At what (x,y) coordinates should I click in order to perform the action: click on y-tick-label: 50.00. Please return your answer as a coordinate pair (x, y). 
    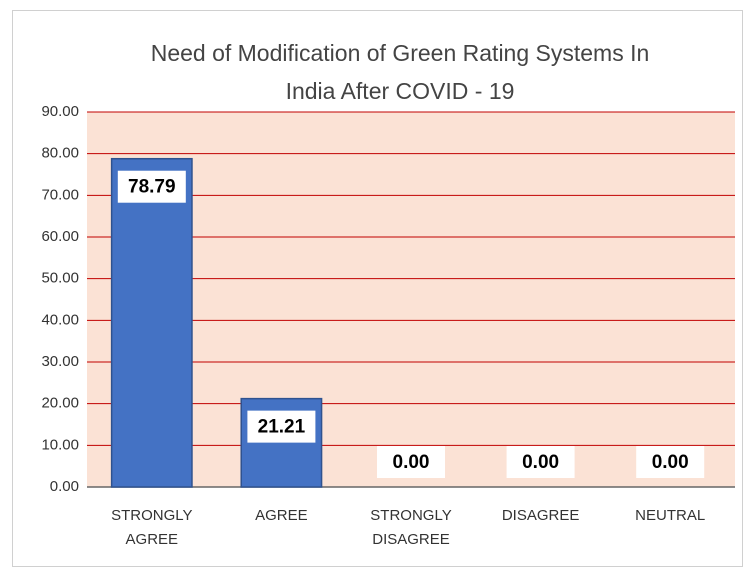
    Looking at the image, I should click on (60, 278).